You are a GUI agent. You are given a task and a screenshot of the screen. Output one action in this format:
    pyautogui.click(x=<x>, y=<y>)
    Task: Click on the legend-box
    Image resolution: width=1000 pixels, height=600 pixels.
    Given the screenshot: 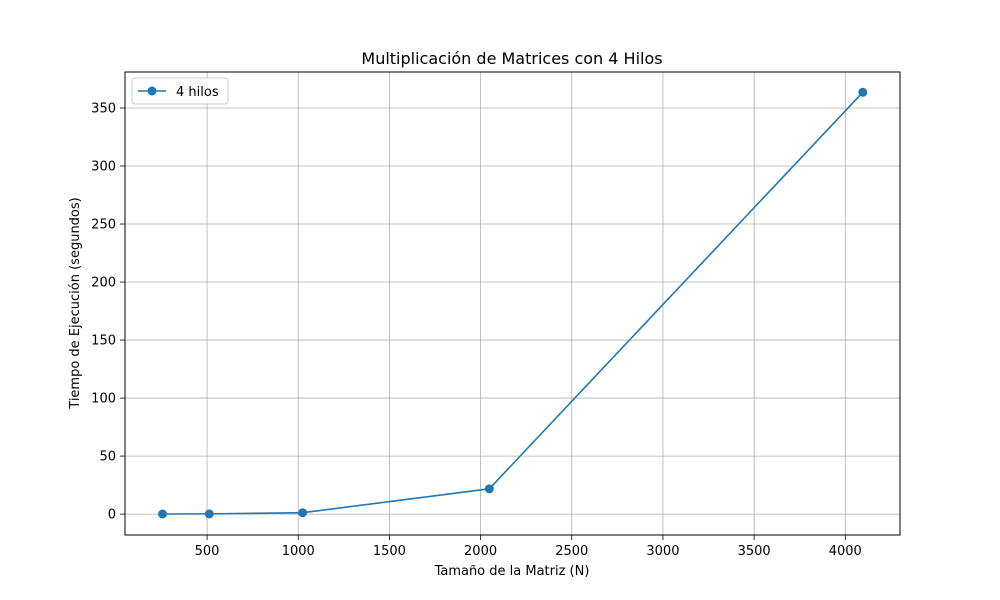 What is the action you would take?
    pyautogui.click(x=180, y=91)
    